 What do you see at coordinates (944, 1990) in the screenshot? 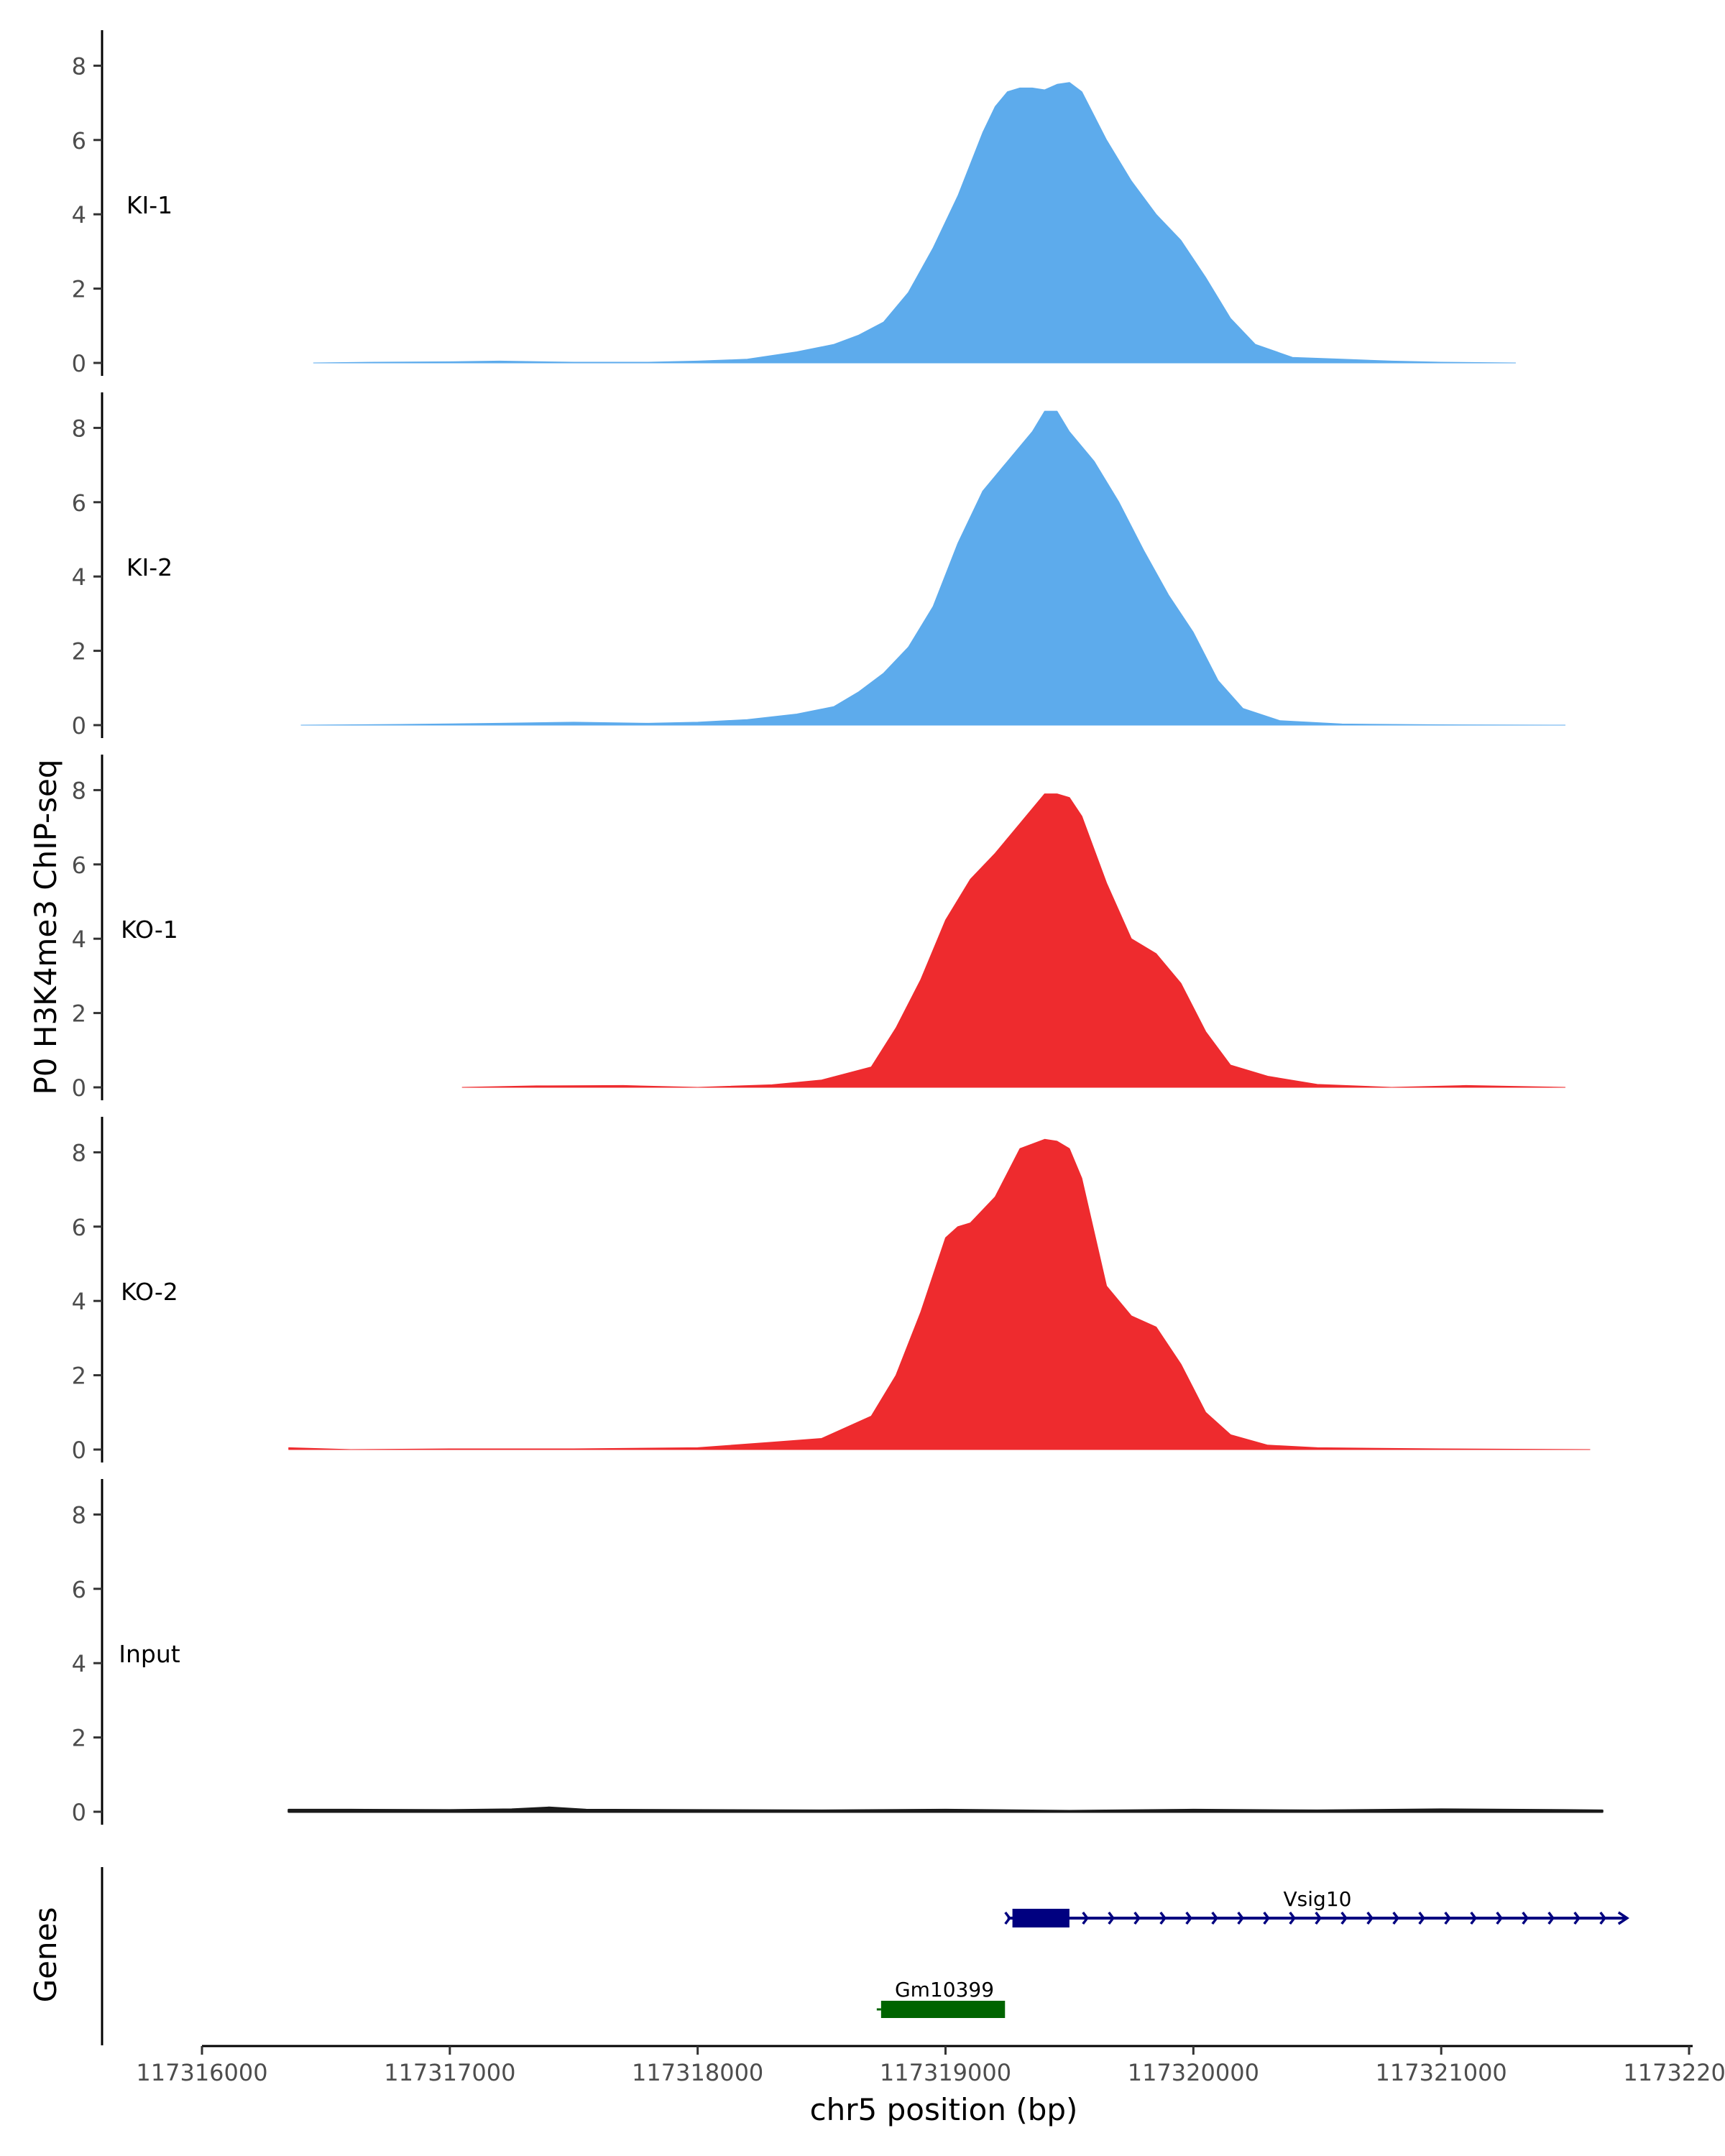
I see `gene-label-gm10399: Gm10399` at bounding box center [944, 1990].